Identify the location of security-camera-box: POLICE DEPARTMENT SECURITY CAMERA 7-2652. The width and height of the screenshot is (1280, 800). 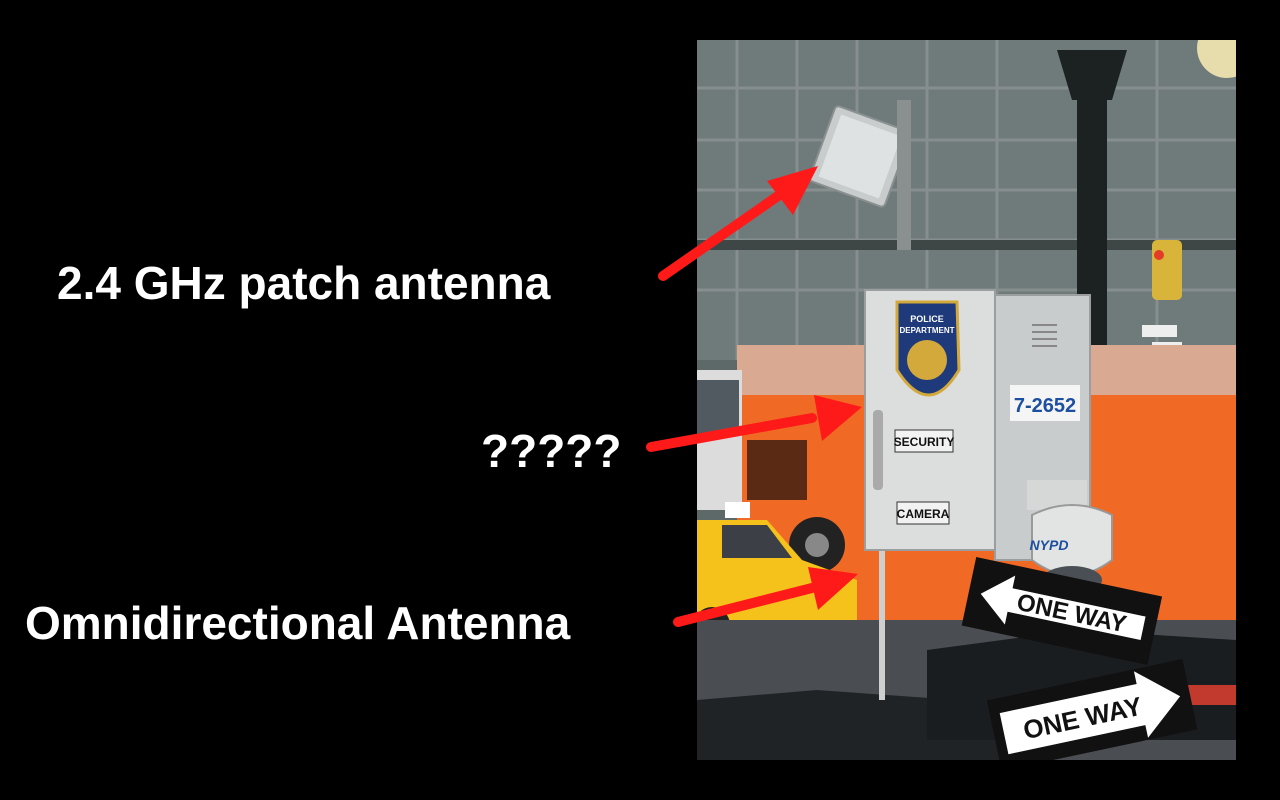
(977, 425).